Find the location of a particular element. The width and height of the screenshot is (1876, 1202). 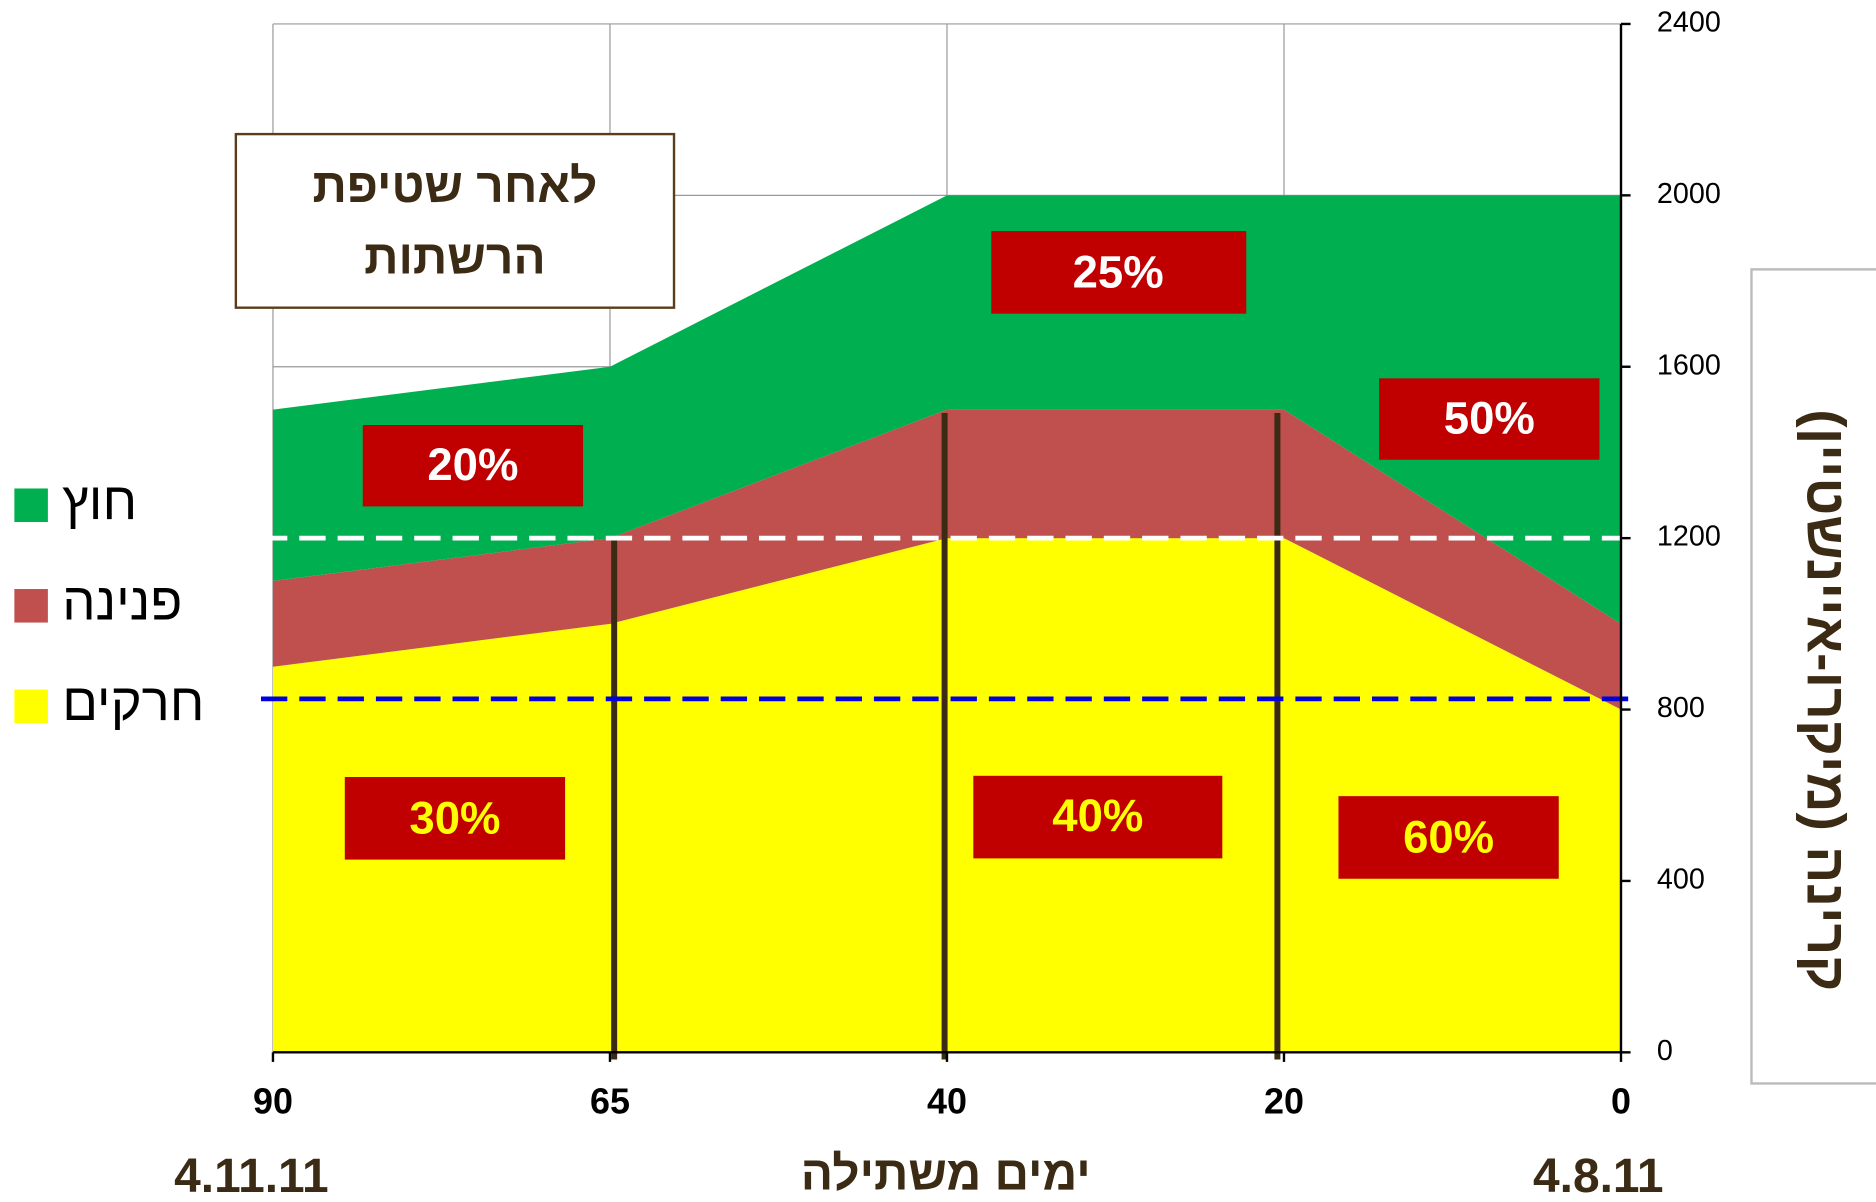

annotation: 60% is located at coordinates (1448, 836).